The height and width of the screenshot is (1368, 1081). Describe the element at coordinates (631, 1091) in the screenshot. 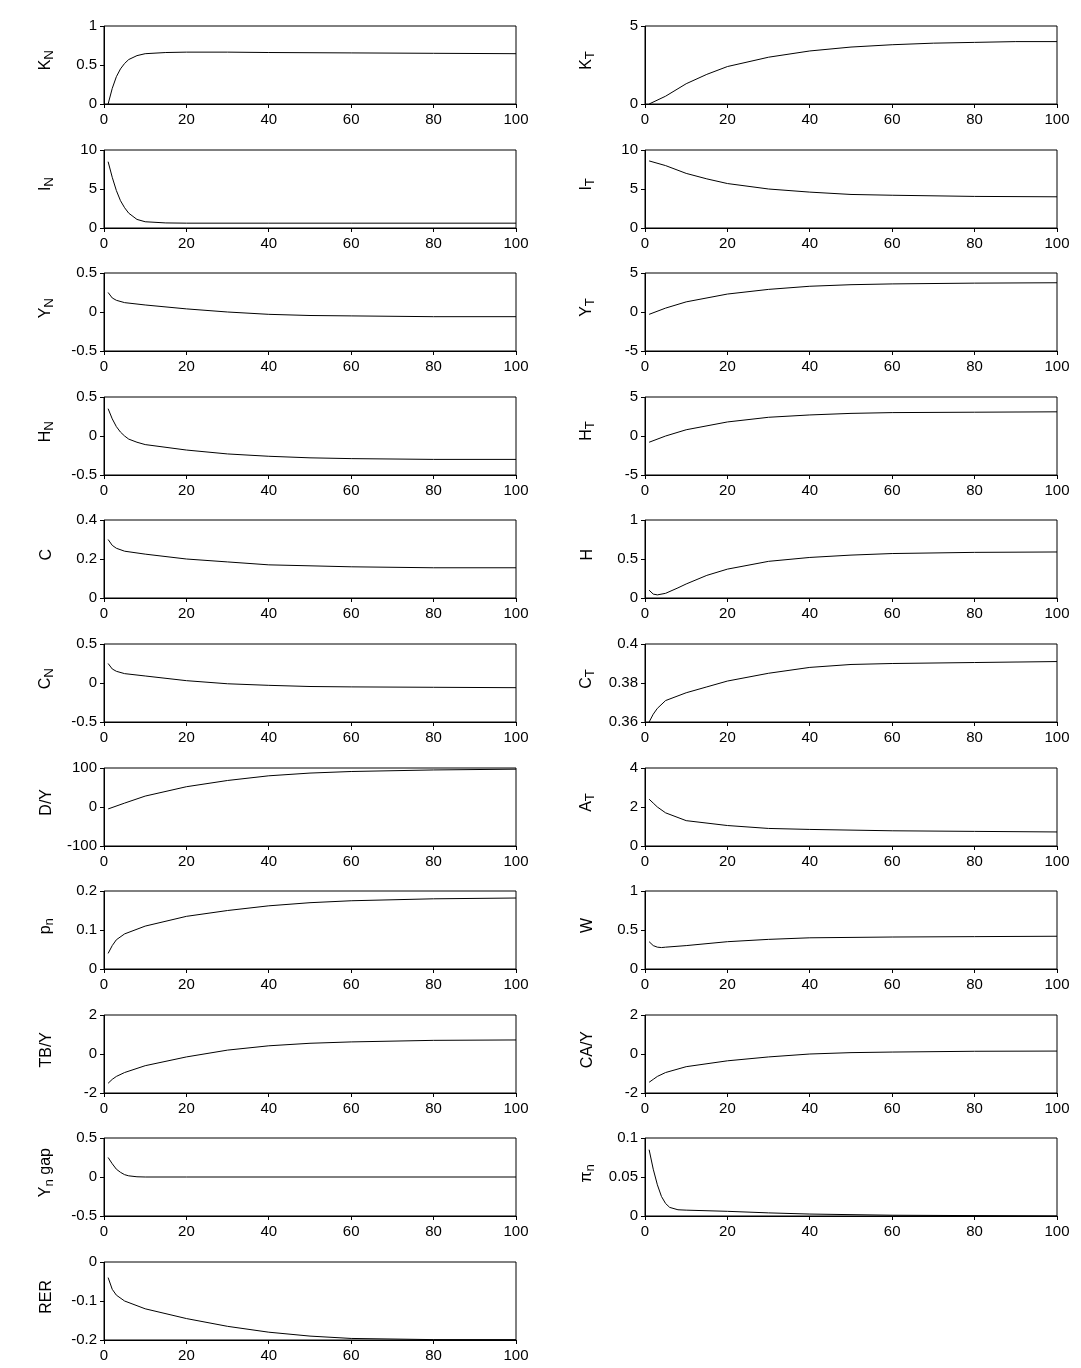

I see `y-tick-label: -2` at that location.